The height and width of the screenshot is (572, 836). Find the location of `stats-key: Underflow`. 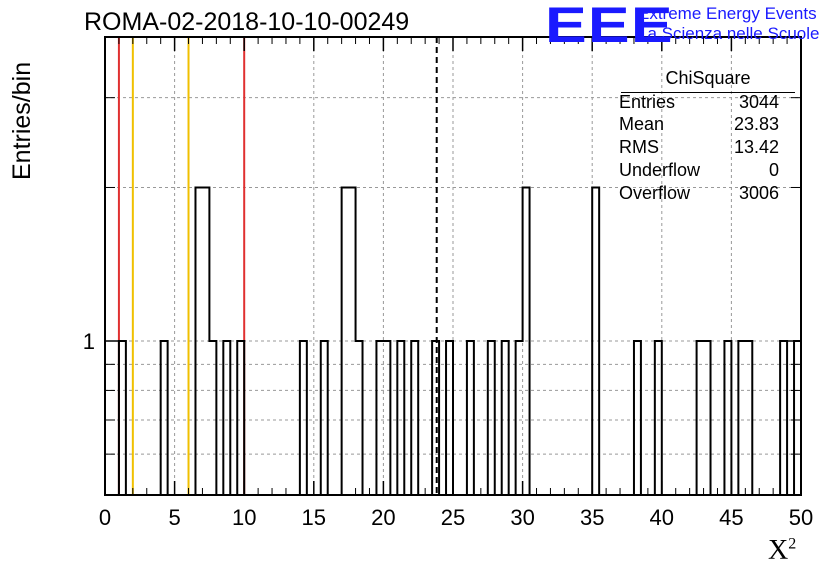

stats-key: Underflow is located at coordinates (660, 170).